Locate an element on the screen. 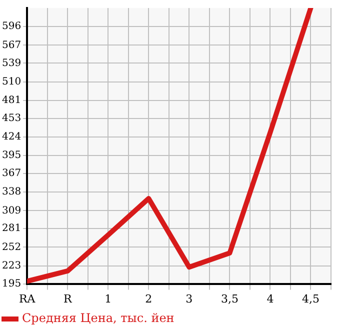 Image resolution: width=345 pixels, height=335 pixels. y-tick-label: 338 is located at coordinates (12, 192).